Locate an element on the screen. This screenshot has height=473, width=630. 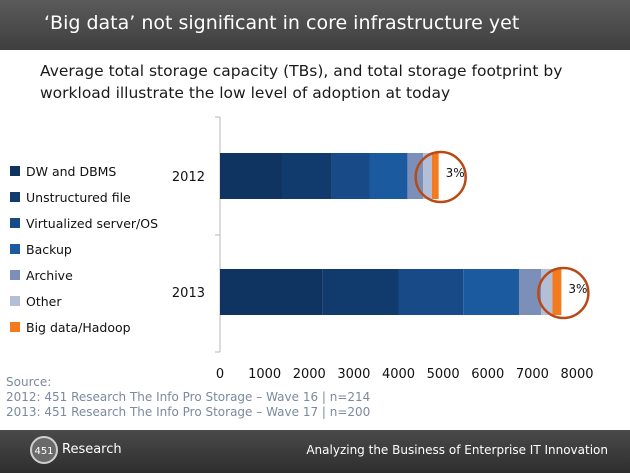
legend-label: Big data/Hadoop is located at coordinates (78, 327).